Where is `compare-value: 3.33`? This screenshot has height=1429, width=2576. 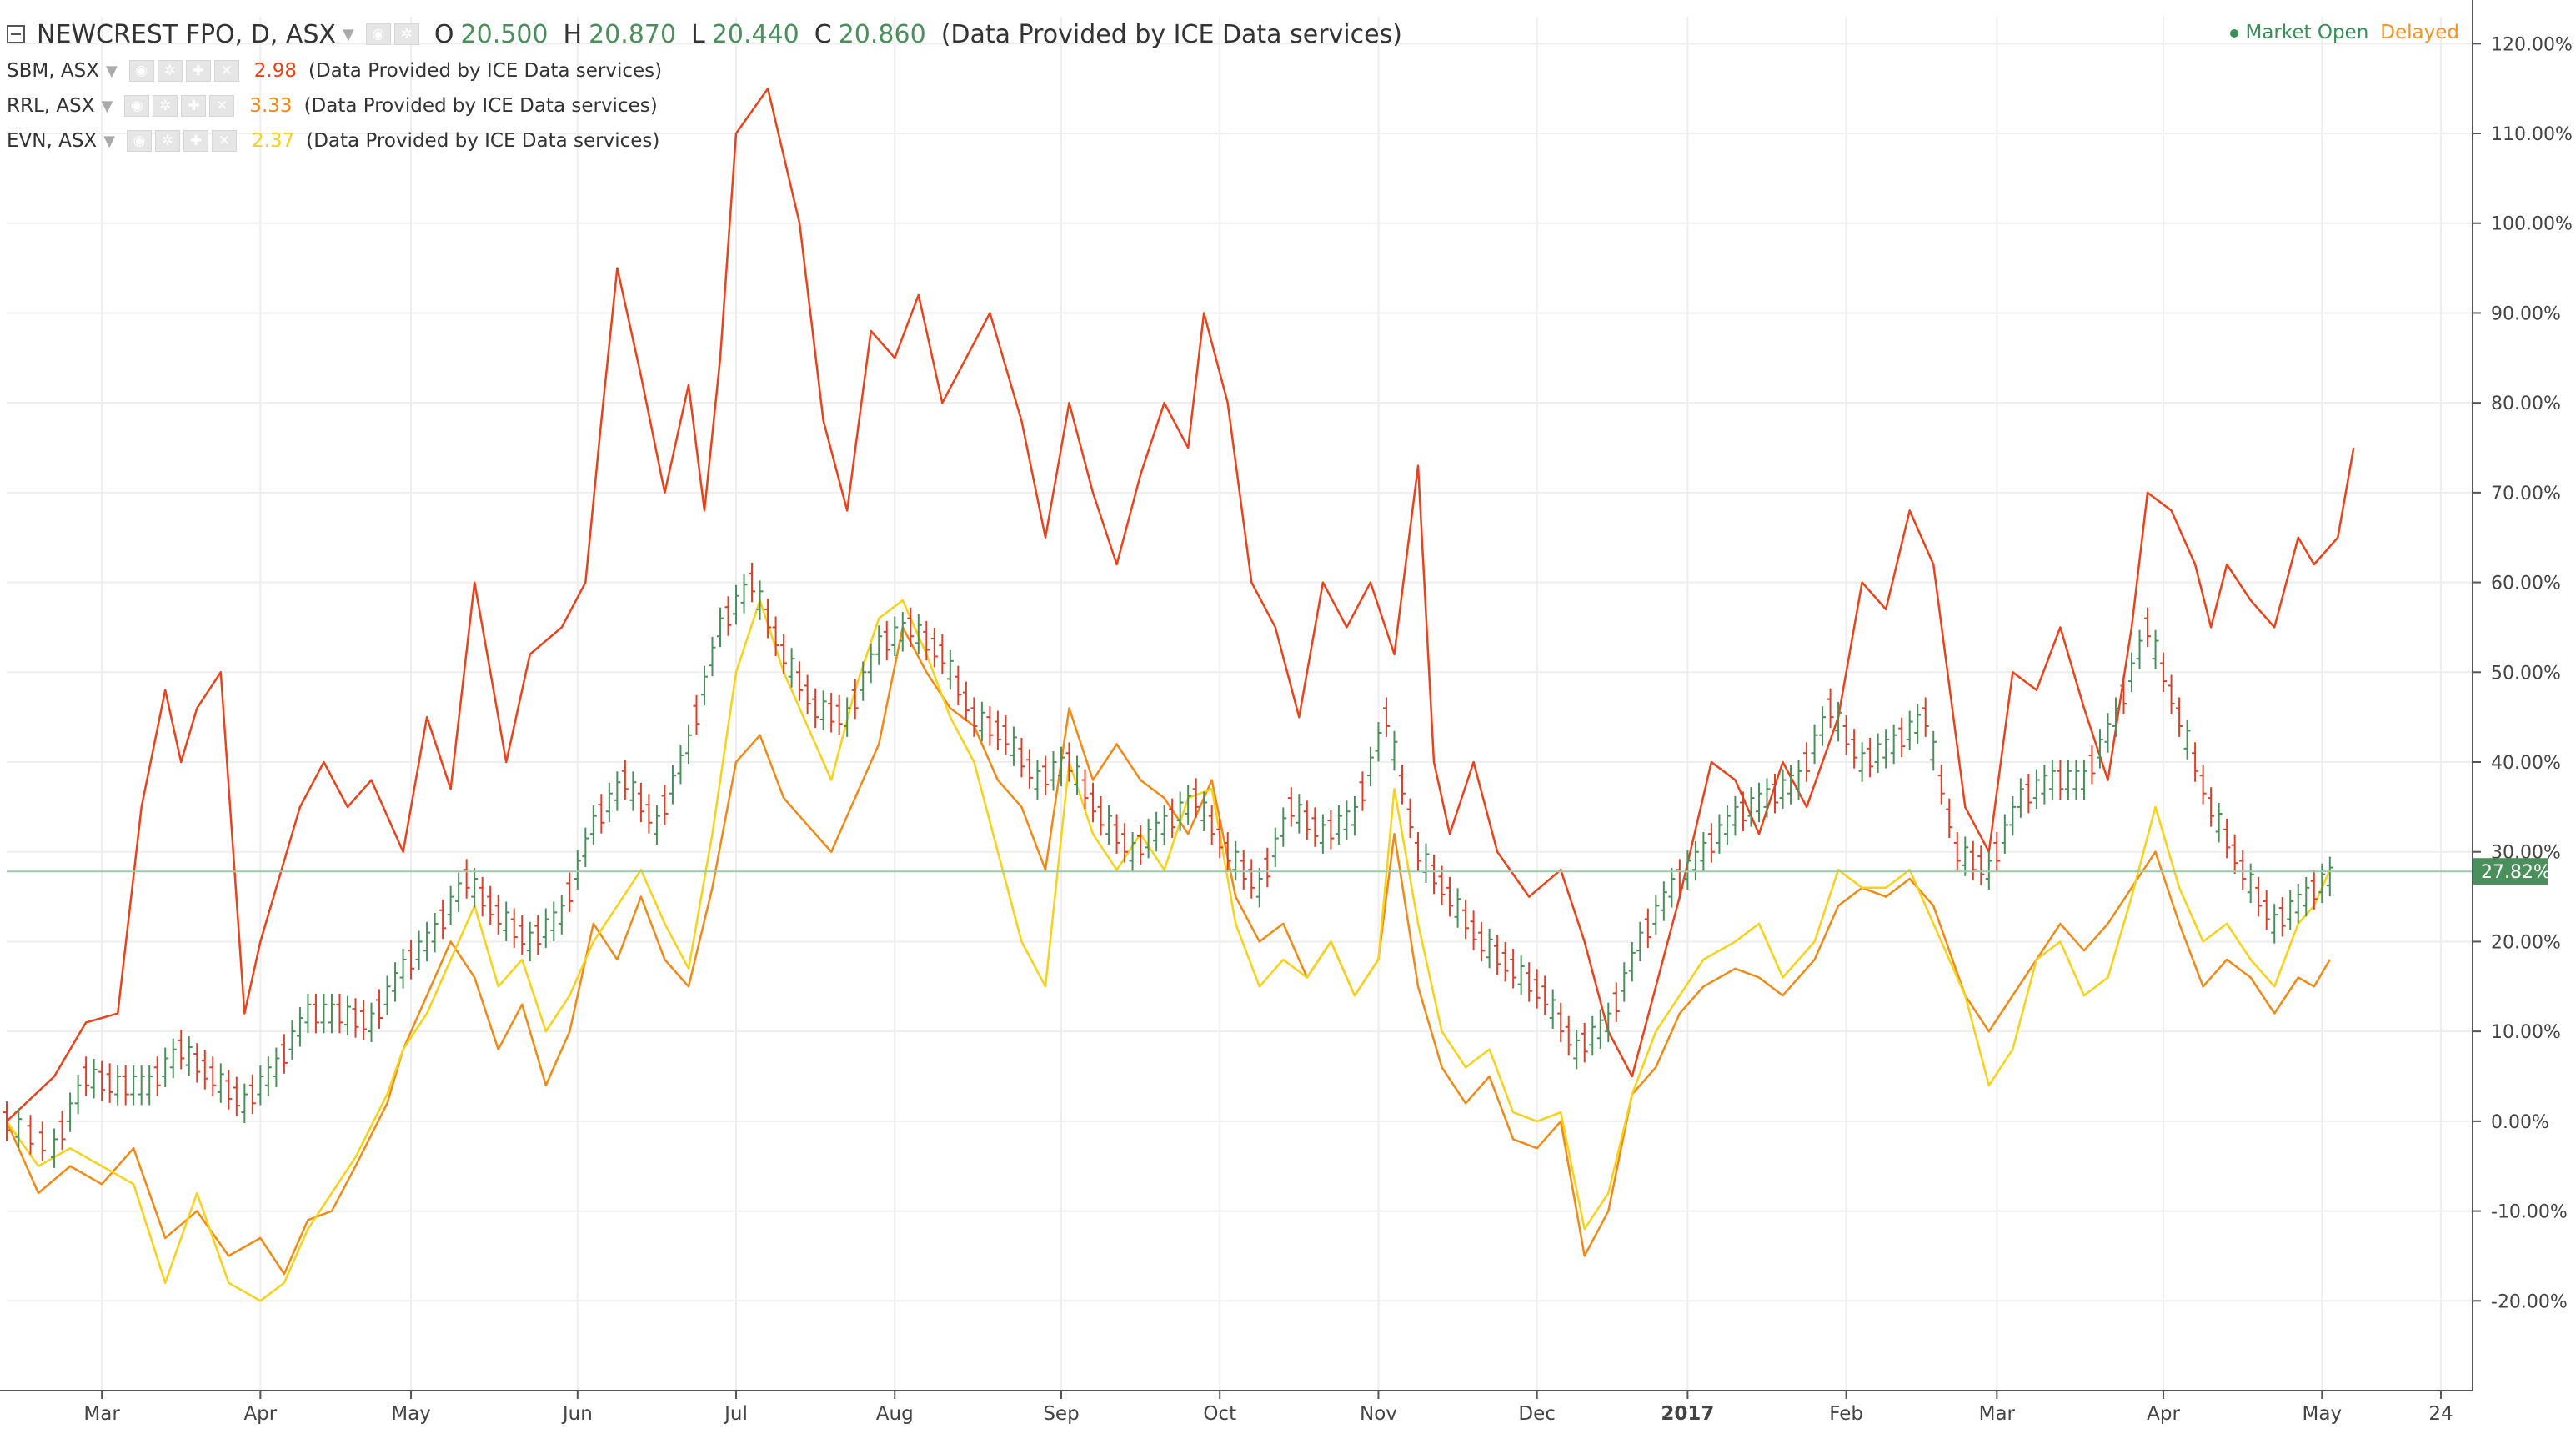
compare-value: 3.33 is located at coordinates (271, 106).